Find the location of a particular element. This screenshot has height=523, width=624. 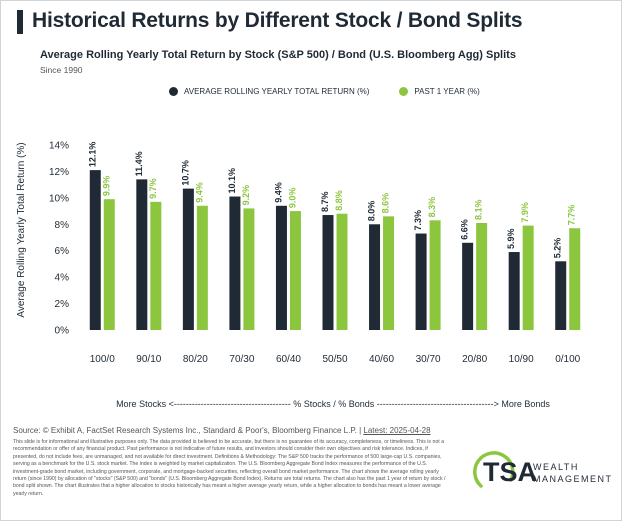

data-label-average: 5.2% is located at coordinates (558, 248).